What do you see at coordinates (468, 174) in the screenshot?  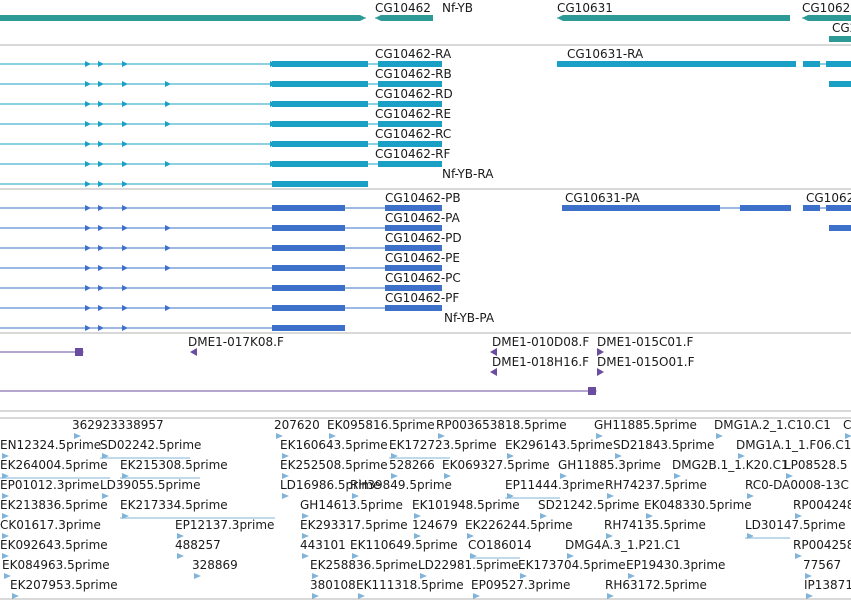 I see `transcript-label: Nf-YB-RA` at bounding box center [468, 174].